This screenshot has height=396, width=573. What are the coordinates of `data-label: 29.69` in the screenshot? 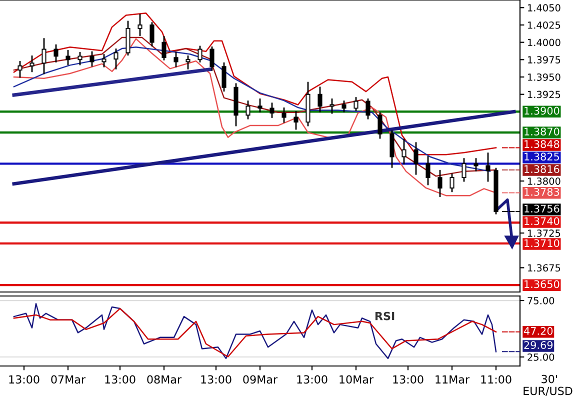 It's located at (538, 345).